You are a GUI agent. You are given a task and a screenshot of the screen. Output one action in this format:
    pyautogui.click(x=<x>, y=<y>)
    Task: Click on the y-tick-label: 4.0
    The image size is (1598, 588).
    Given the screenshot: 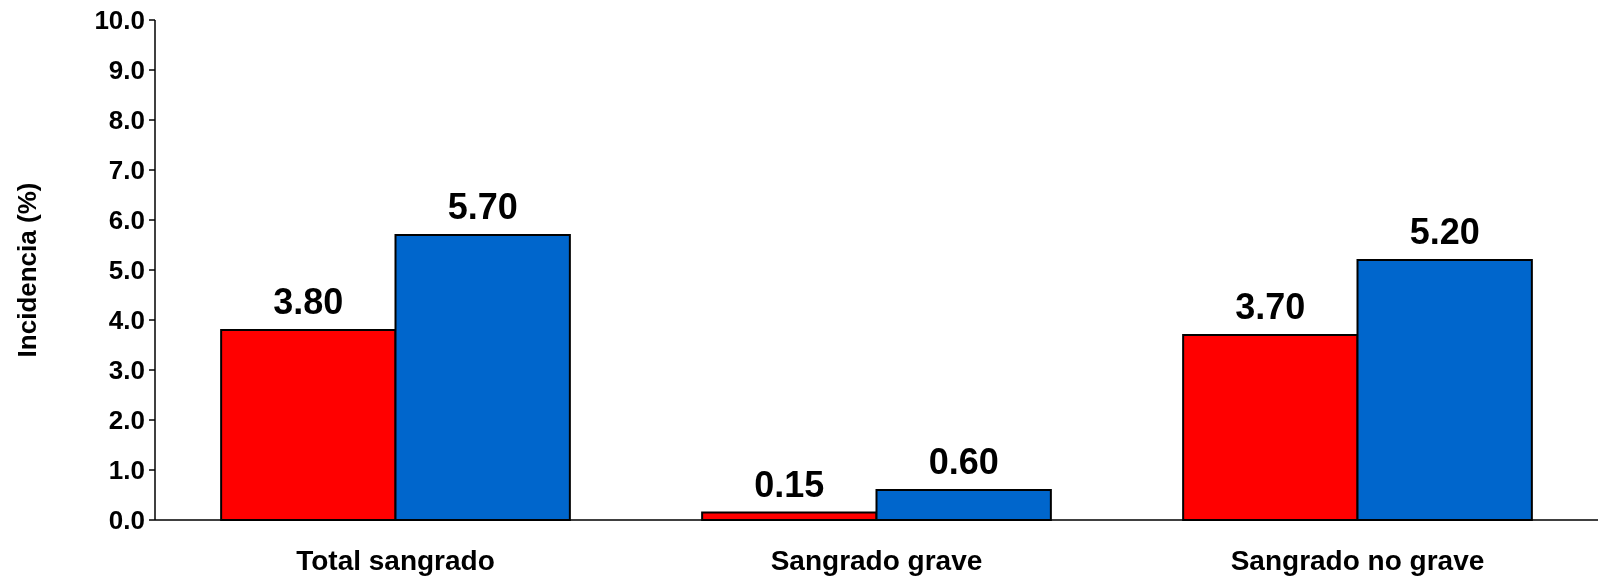 What is the action you would take?
    pyautogui.click(x=126, y=320)
    